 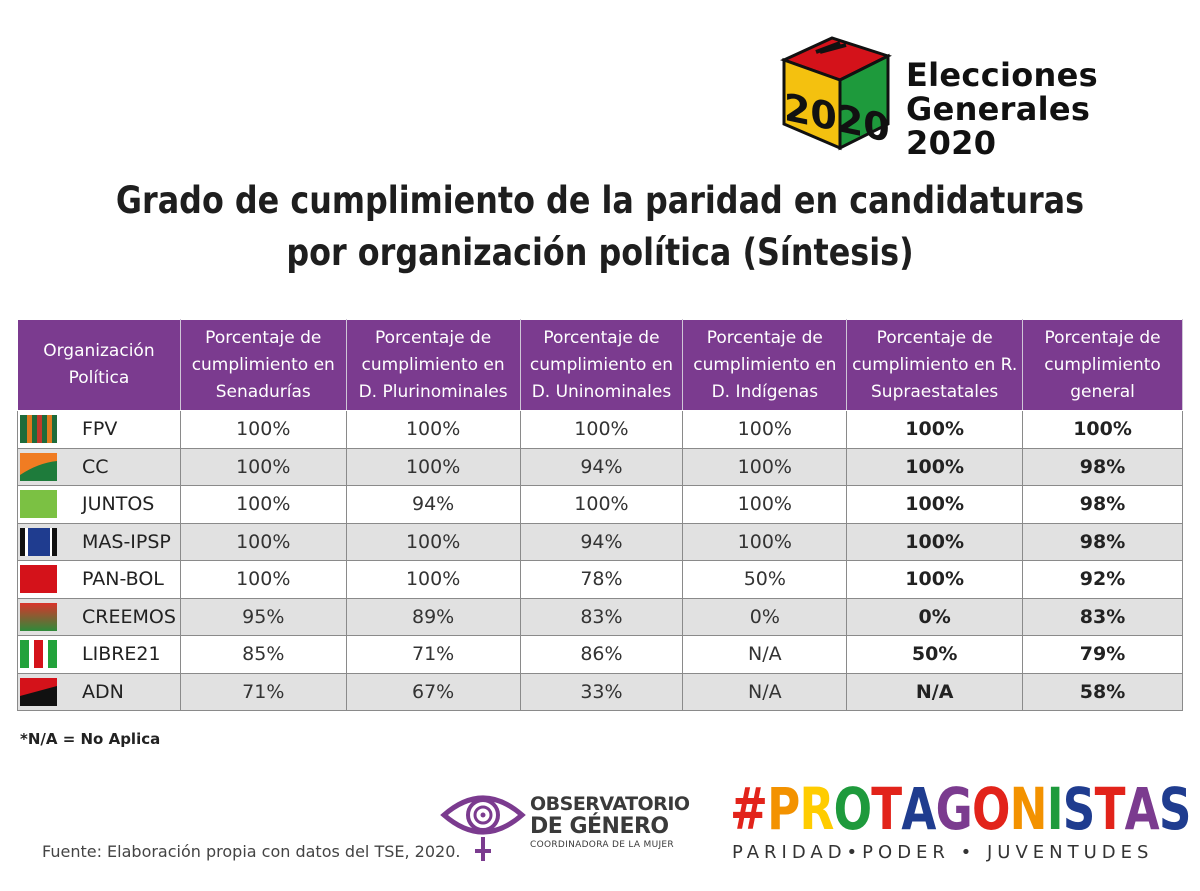 I want to click on party-name: CC, so click(x=95, y=466).